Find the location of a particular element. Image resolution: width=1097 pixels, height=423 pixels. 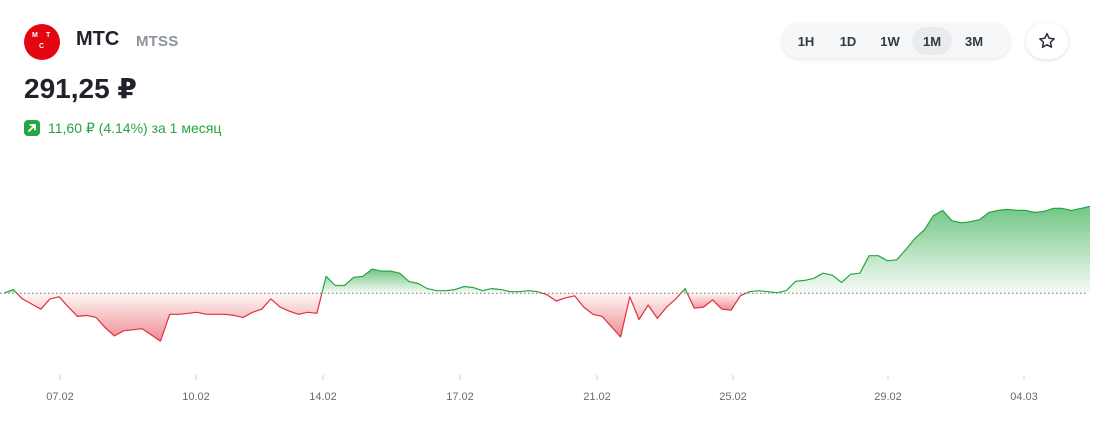

current-price: 291,25 ₽ is located at coordinates (80, 88).